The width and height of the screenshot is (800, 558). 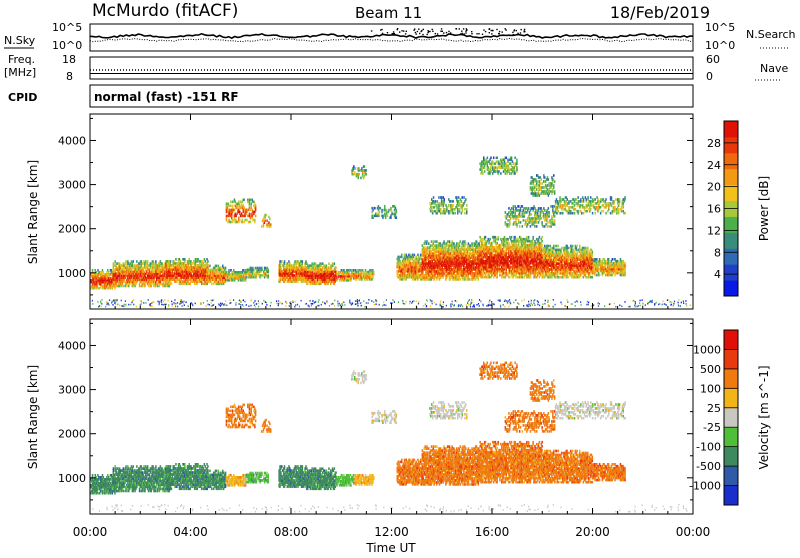 What do you see at coordinates (391, 39) in the screenshot?
I see `nsearch-trace` at bounding box center [391, 39].